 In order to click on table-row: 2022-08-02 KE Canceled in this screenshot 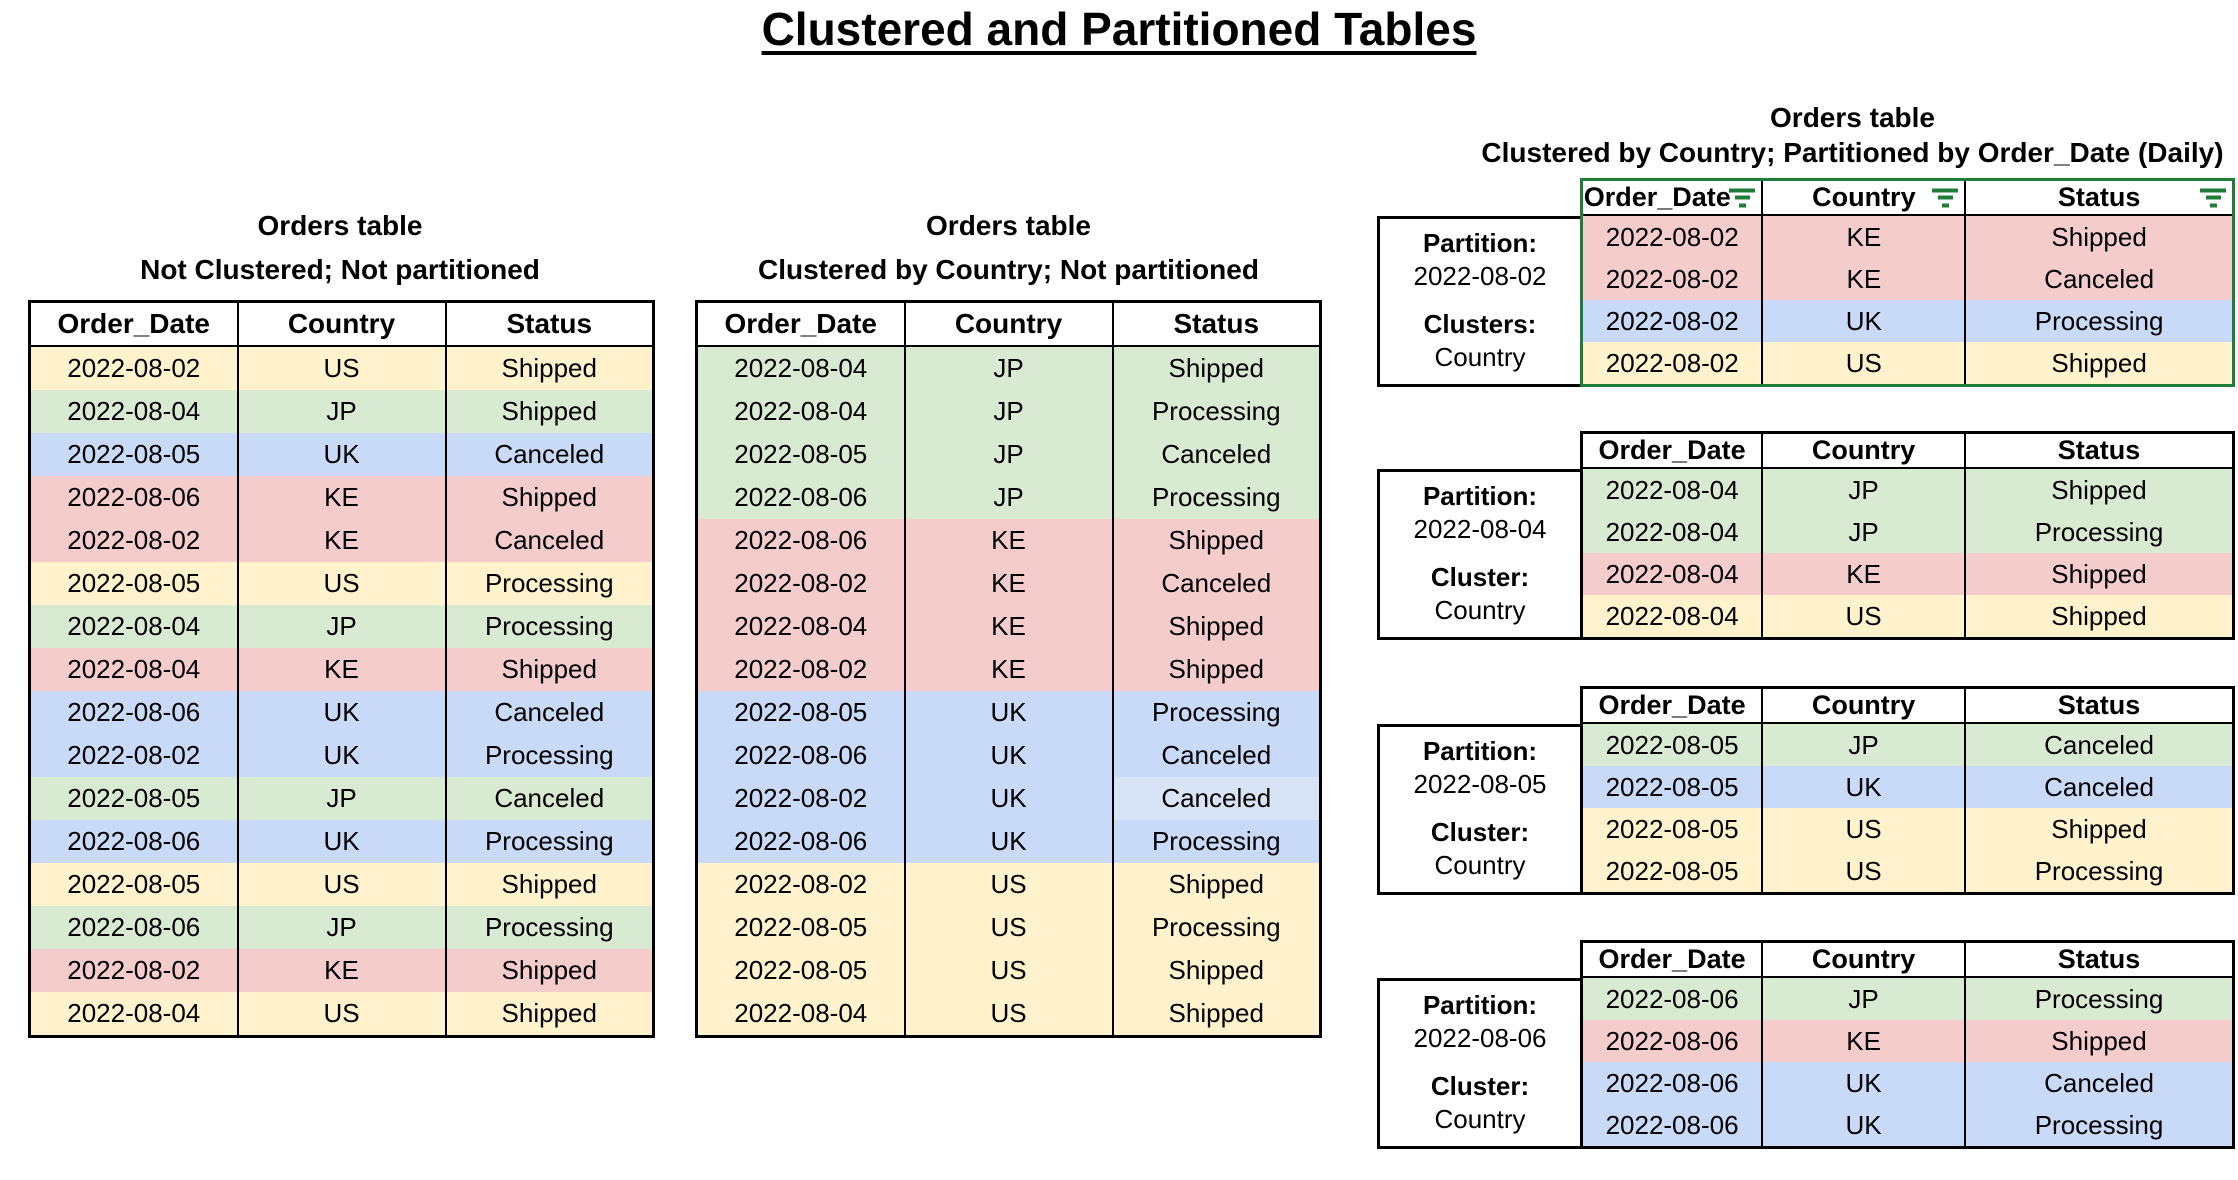, I will do `click(341, 540)`.